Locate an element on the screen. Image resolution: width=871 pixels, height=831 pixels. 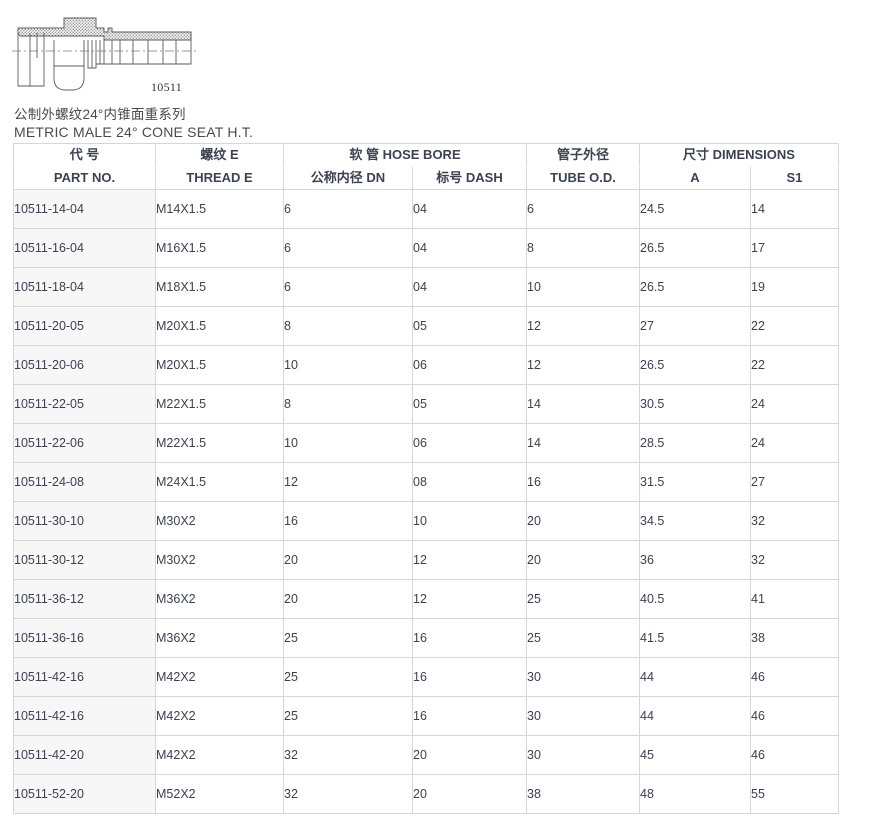
caption-english: METRIC MALE 24° CONE SEAT H.T. is located at coordinates (134, 132).